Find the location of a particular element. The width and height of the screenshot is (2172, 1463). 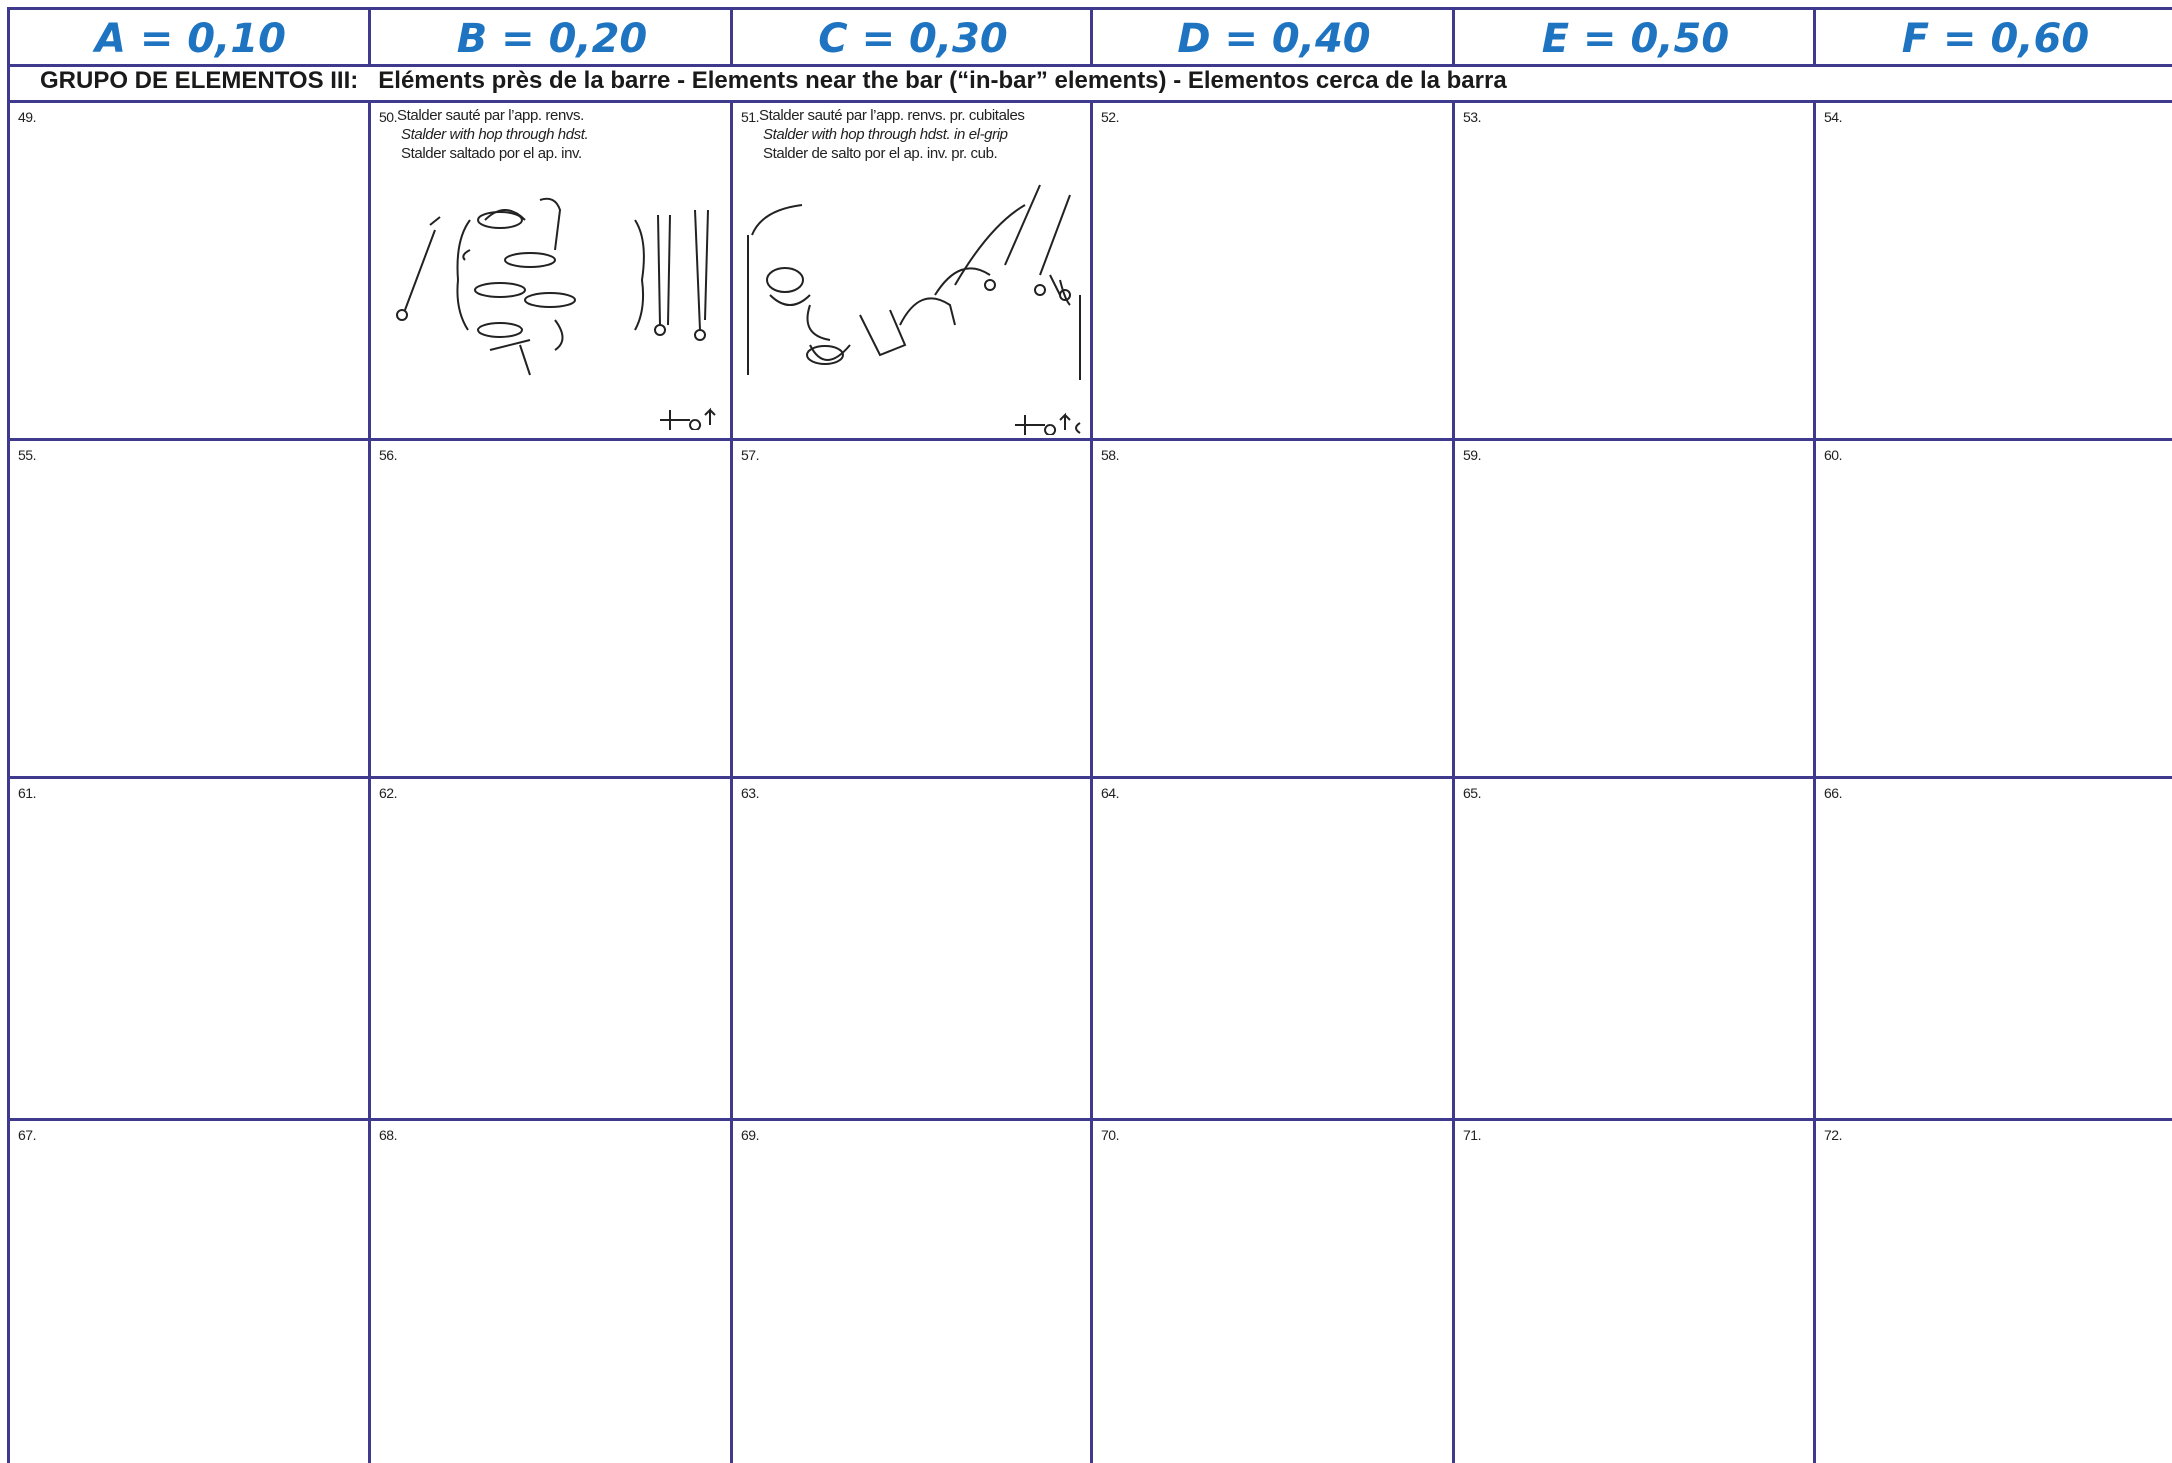

element-cell: 64. is located at coordinates (1272, 948).